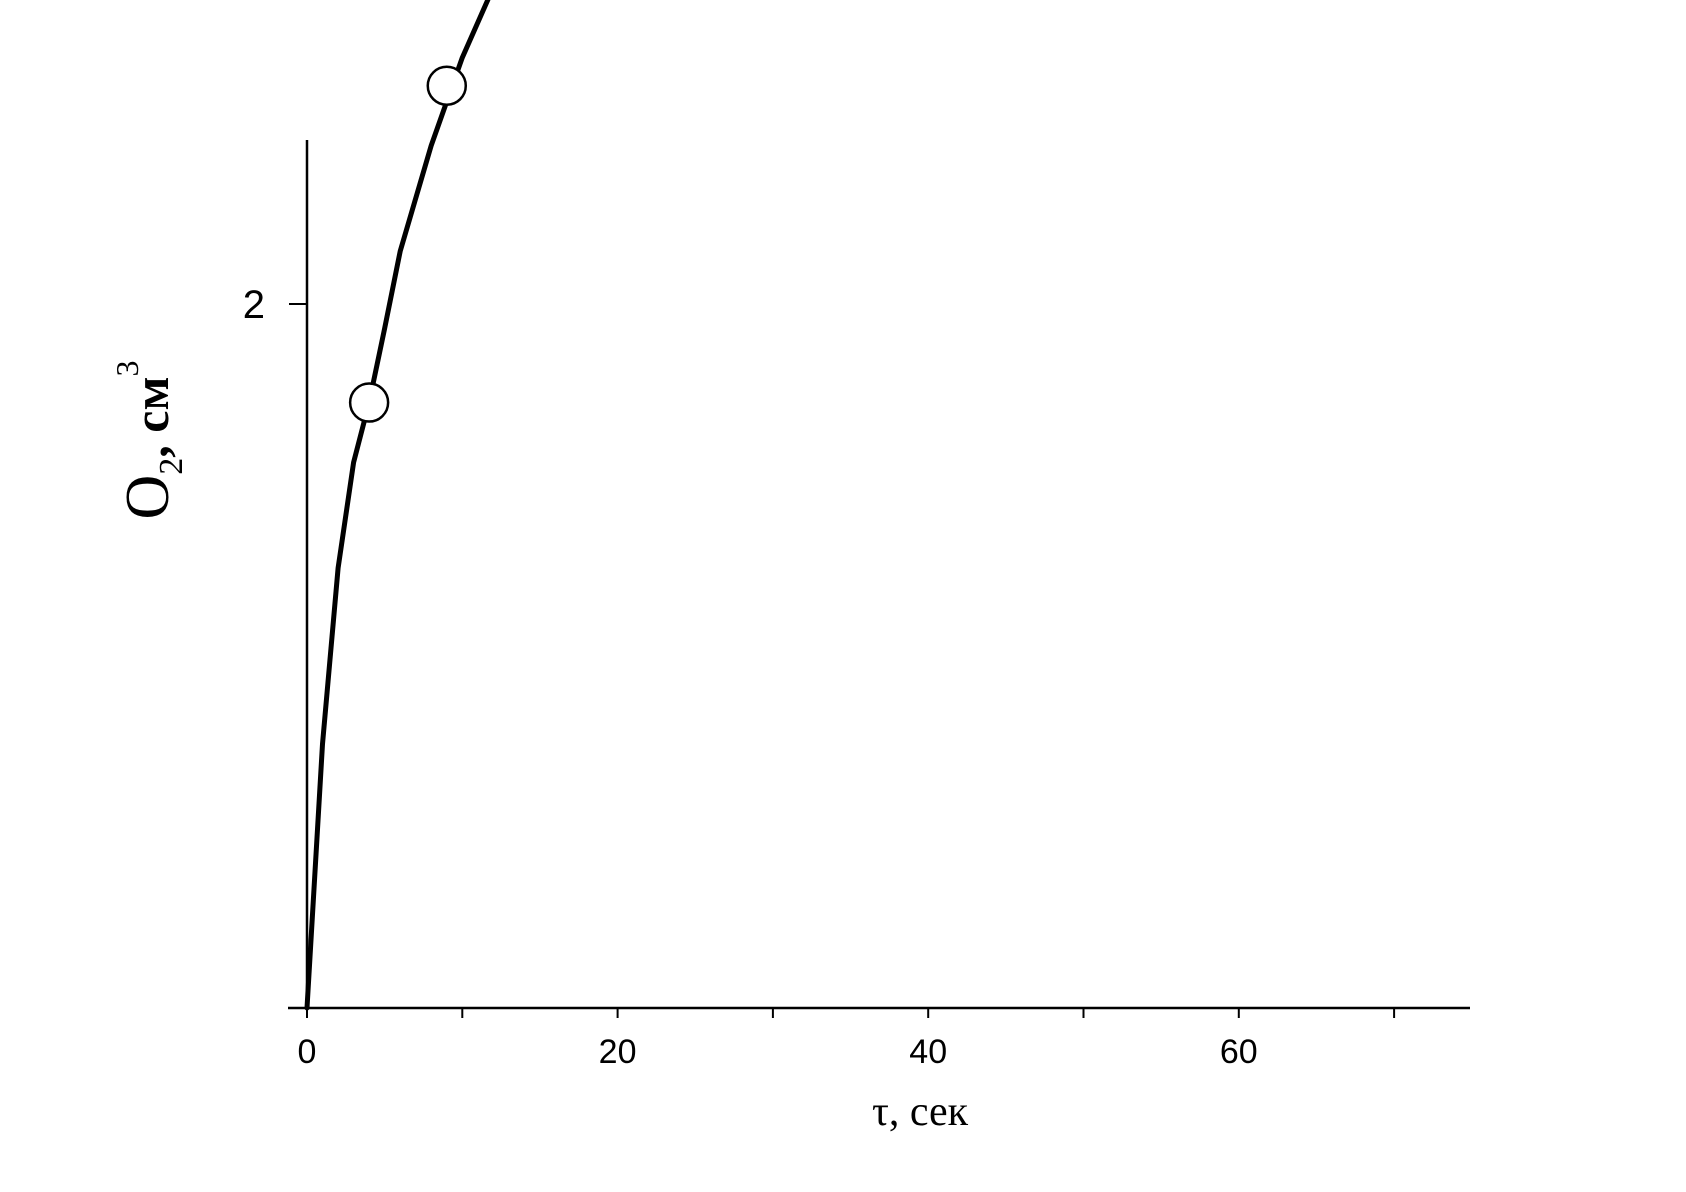  I want to click on x-tick-label: 0, so click(307, 1052).